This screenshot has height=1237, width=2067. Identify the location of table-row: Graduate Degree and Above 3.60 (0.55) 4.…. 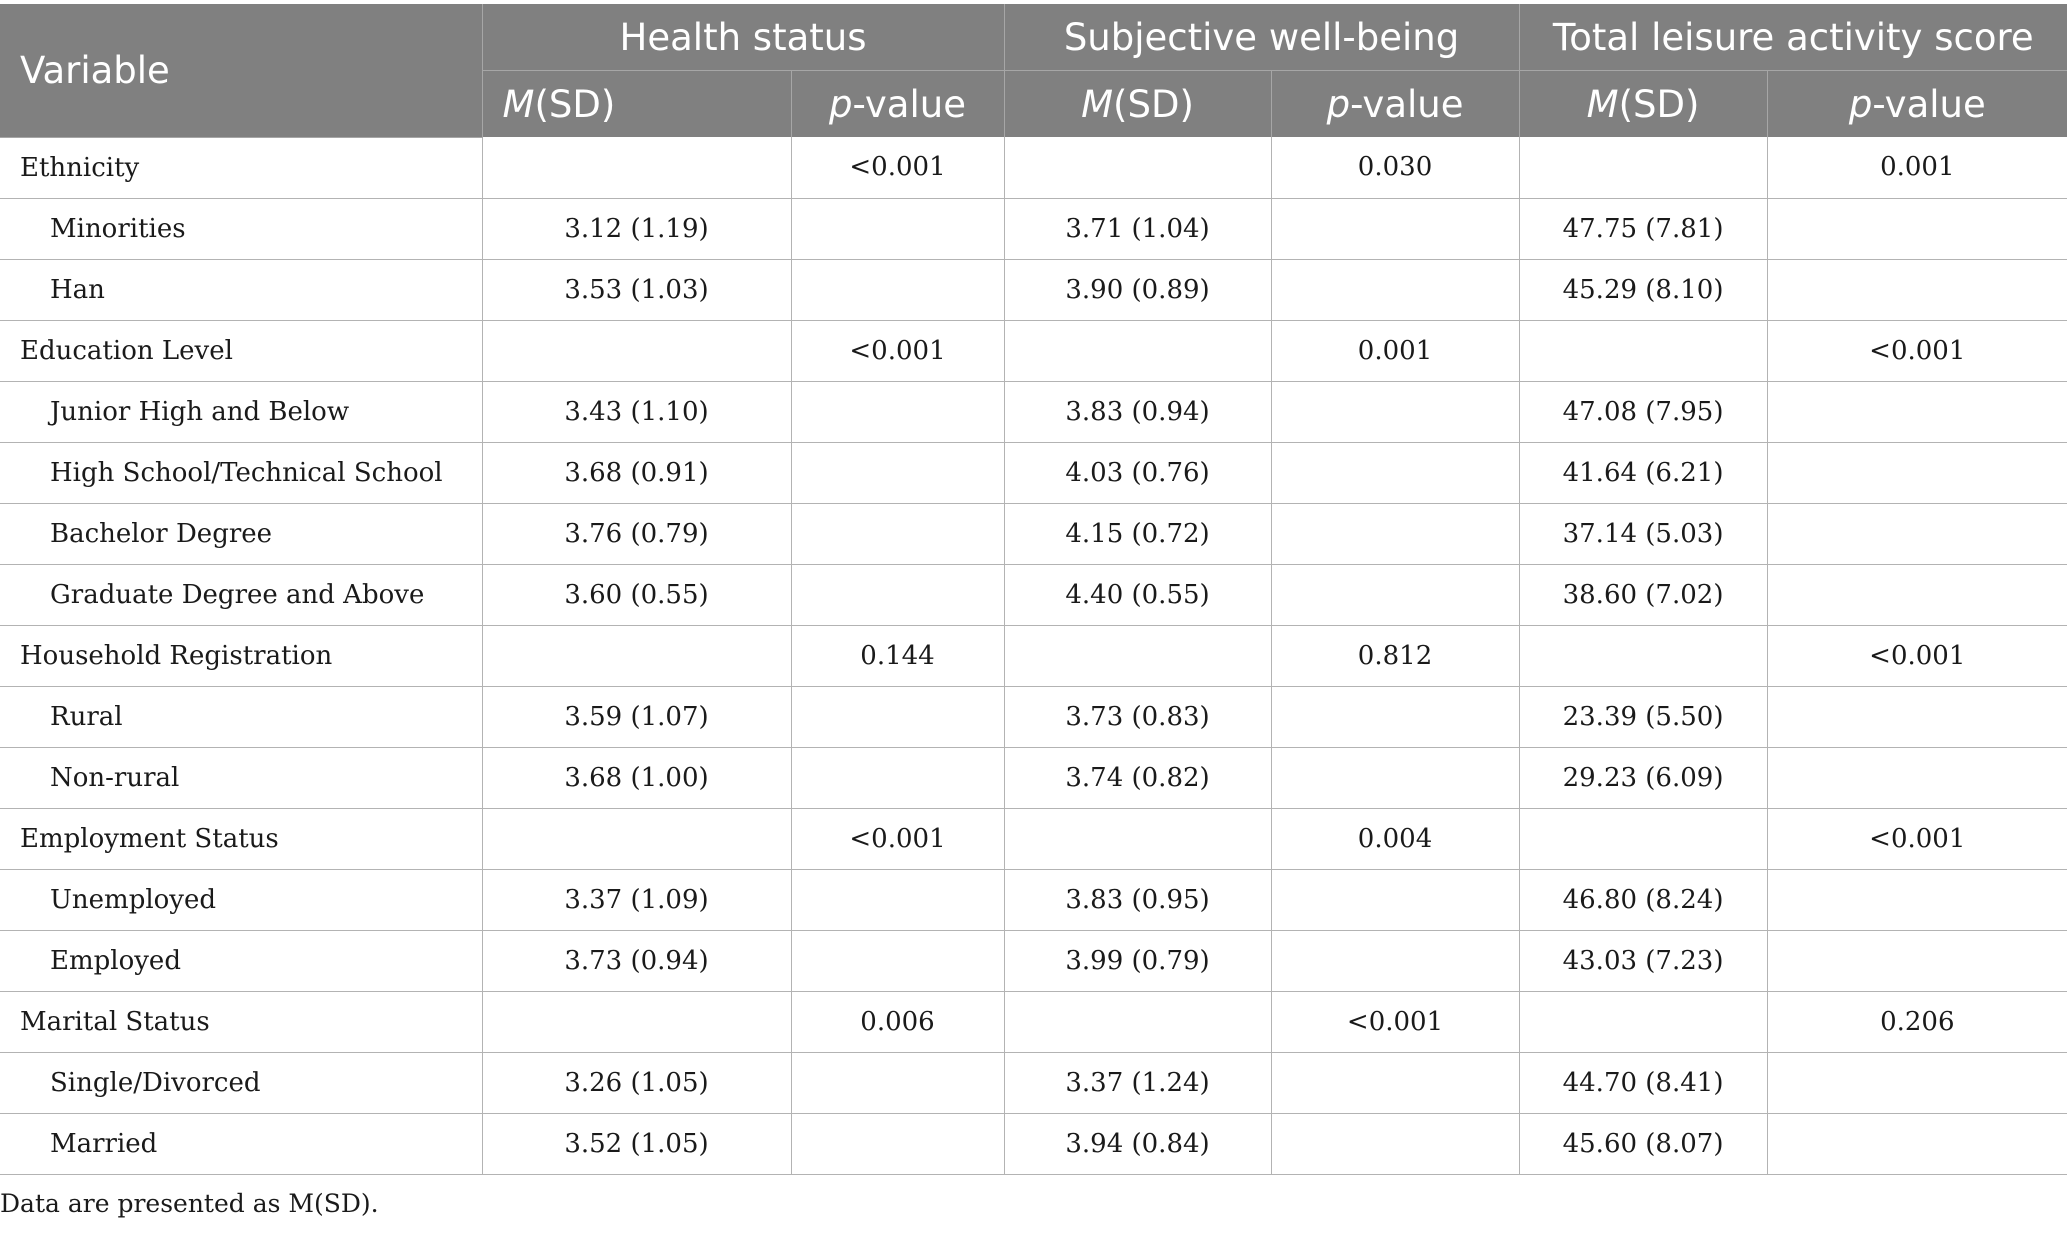
(1033, 595).